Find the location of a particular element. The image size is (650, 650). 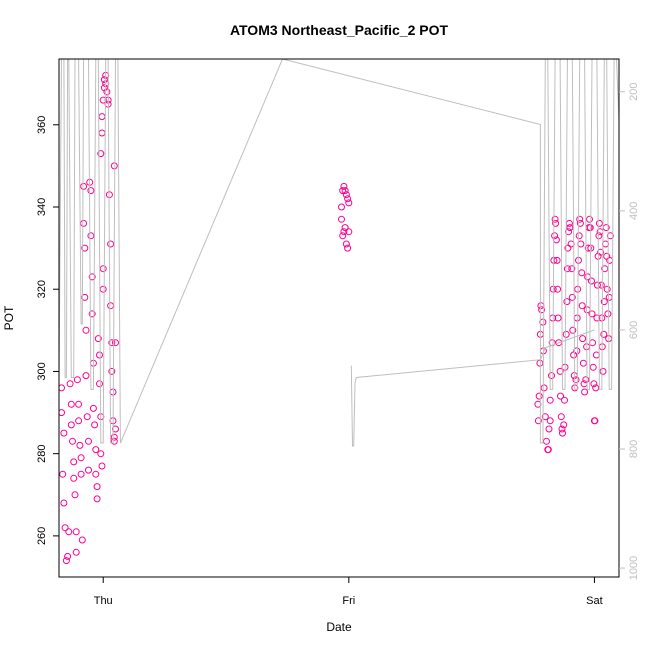

y2-tick-label: 600 is located at coordinates (634, 330).